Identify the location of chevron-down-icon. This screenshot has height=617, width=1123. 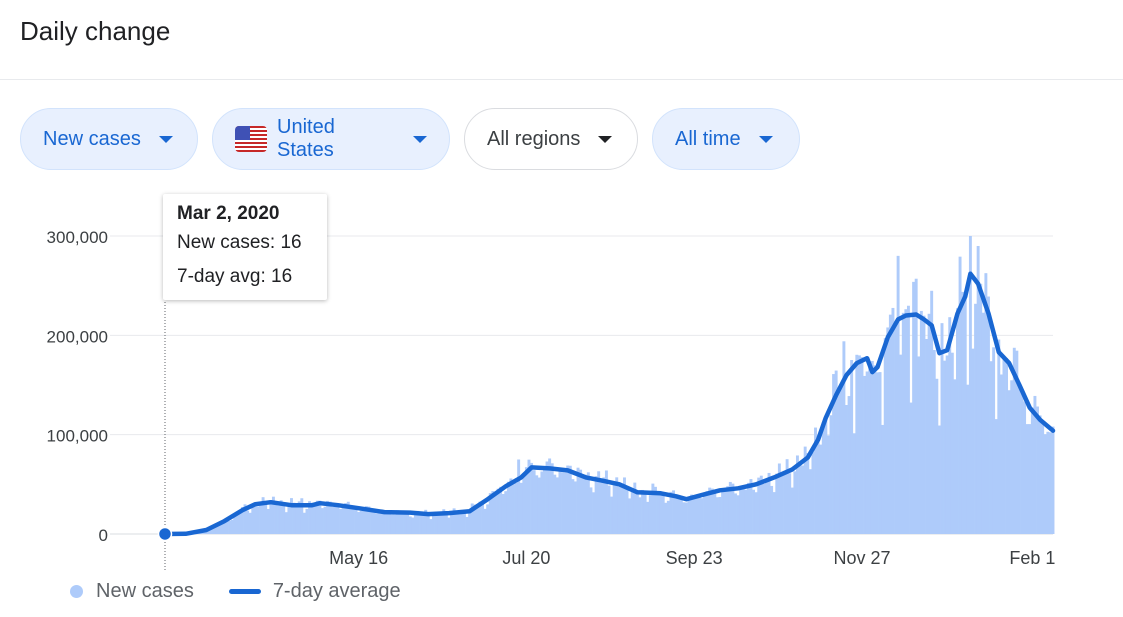
(420, 139).